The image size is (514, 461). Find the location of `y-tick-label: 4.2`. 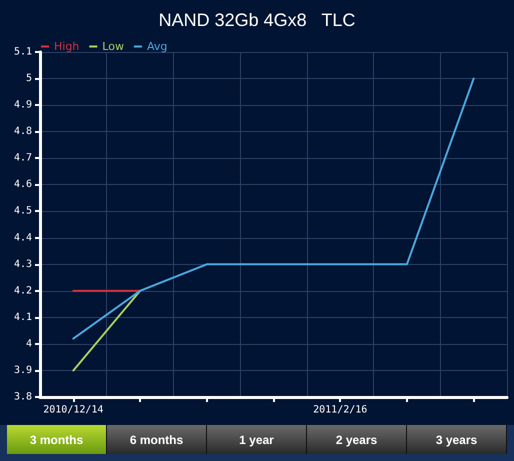

y-tick-label: 4.2 is located at coordinates (23, 290).